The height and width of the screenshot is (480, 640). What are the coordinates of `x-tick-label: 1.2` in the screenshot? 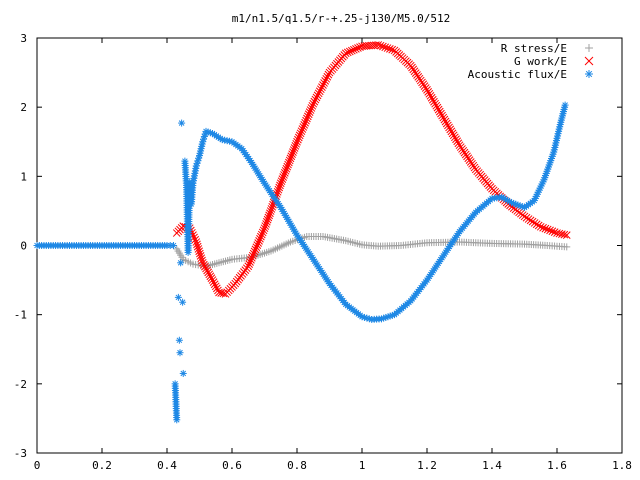 It's located at (427, 465).